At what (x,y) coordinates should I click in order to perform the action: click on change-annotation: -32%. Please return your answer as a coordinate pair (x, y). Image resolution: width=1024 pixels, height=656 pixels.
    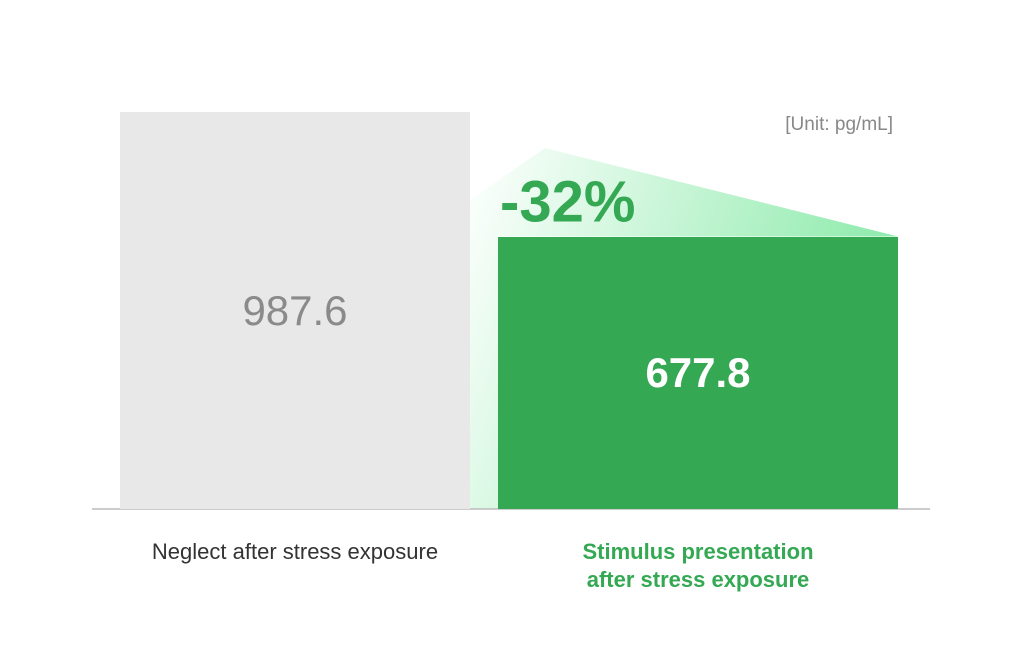
    Looking at the image, I should click on (568, 202).